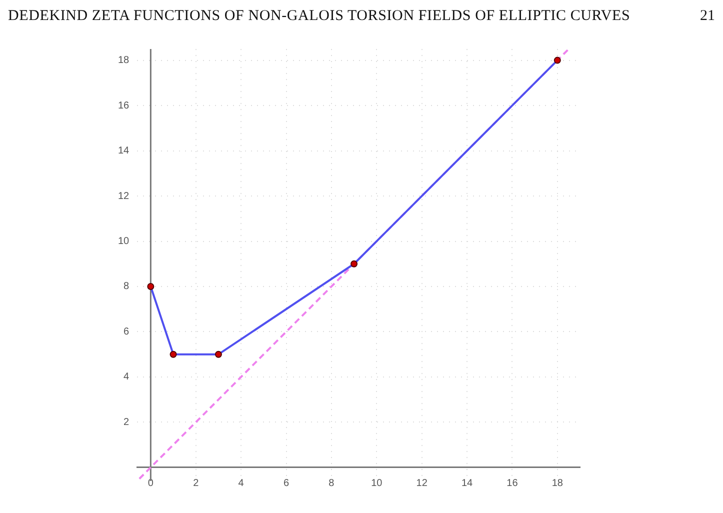 This screenshot has height=513, width=723. I want to click on y-tick-label: 6, so click(127, 332).